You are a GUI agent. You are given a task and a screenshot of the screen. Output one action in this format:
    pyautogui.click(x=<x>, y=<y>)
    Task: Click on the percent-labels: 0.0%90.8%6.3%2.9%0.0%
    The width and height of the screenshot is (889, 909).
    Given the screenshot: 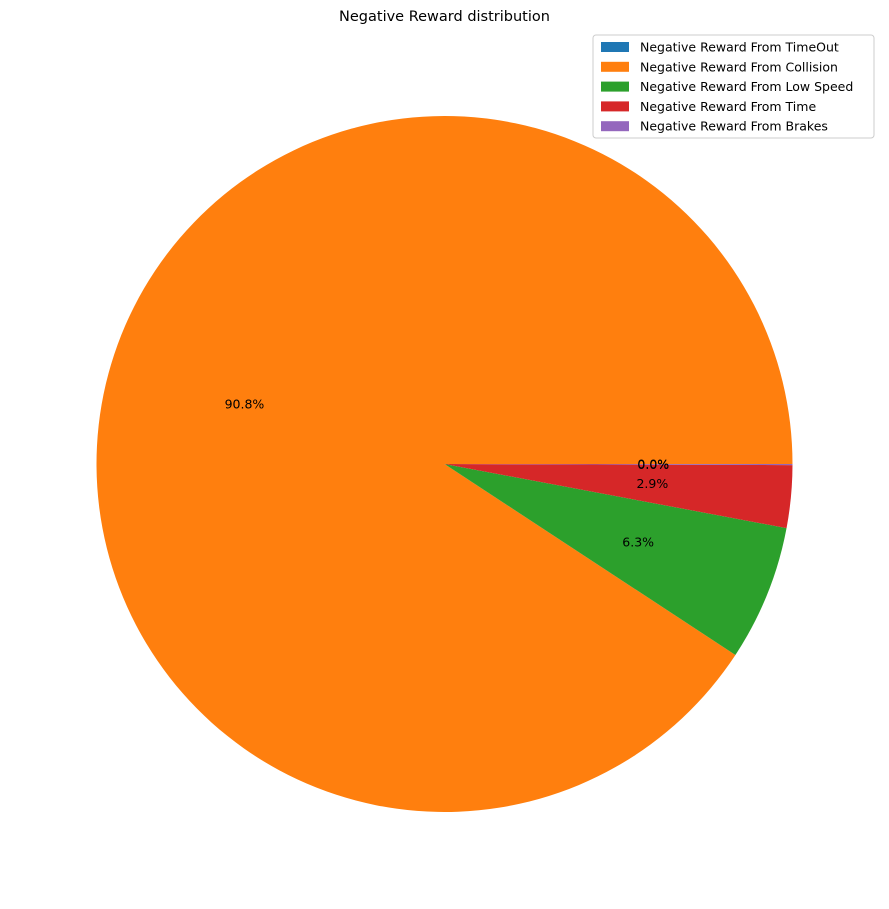 What is the action you would take?
    pyautogui.click(x=447, y=473)
    